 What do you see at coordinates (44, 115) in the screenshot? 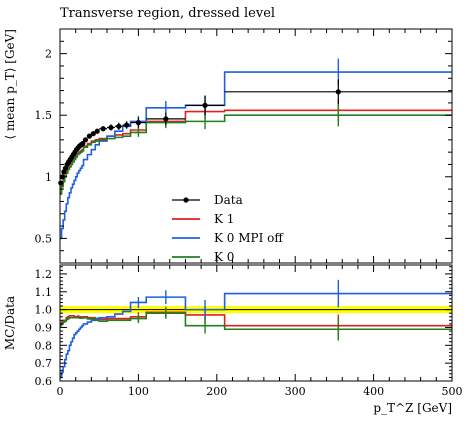
I see `y-tick-label: 1.5` at bounding box center [44, 115].